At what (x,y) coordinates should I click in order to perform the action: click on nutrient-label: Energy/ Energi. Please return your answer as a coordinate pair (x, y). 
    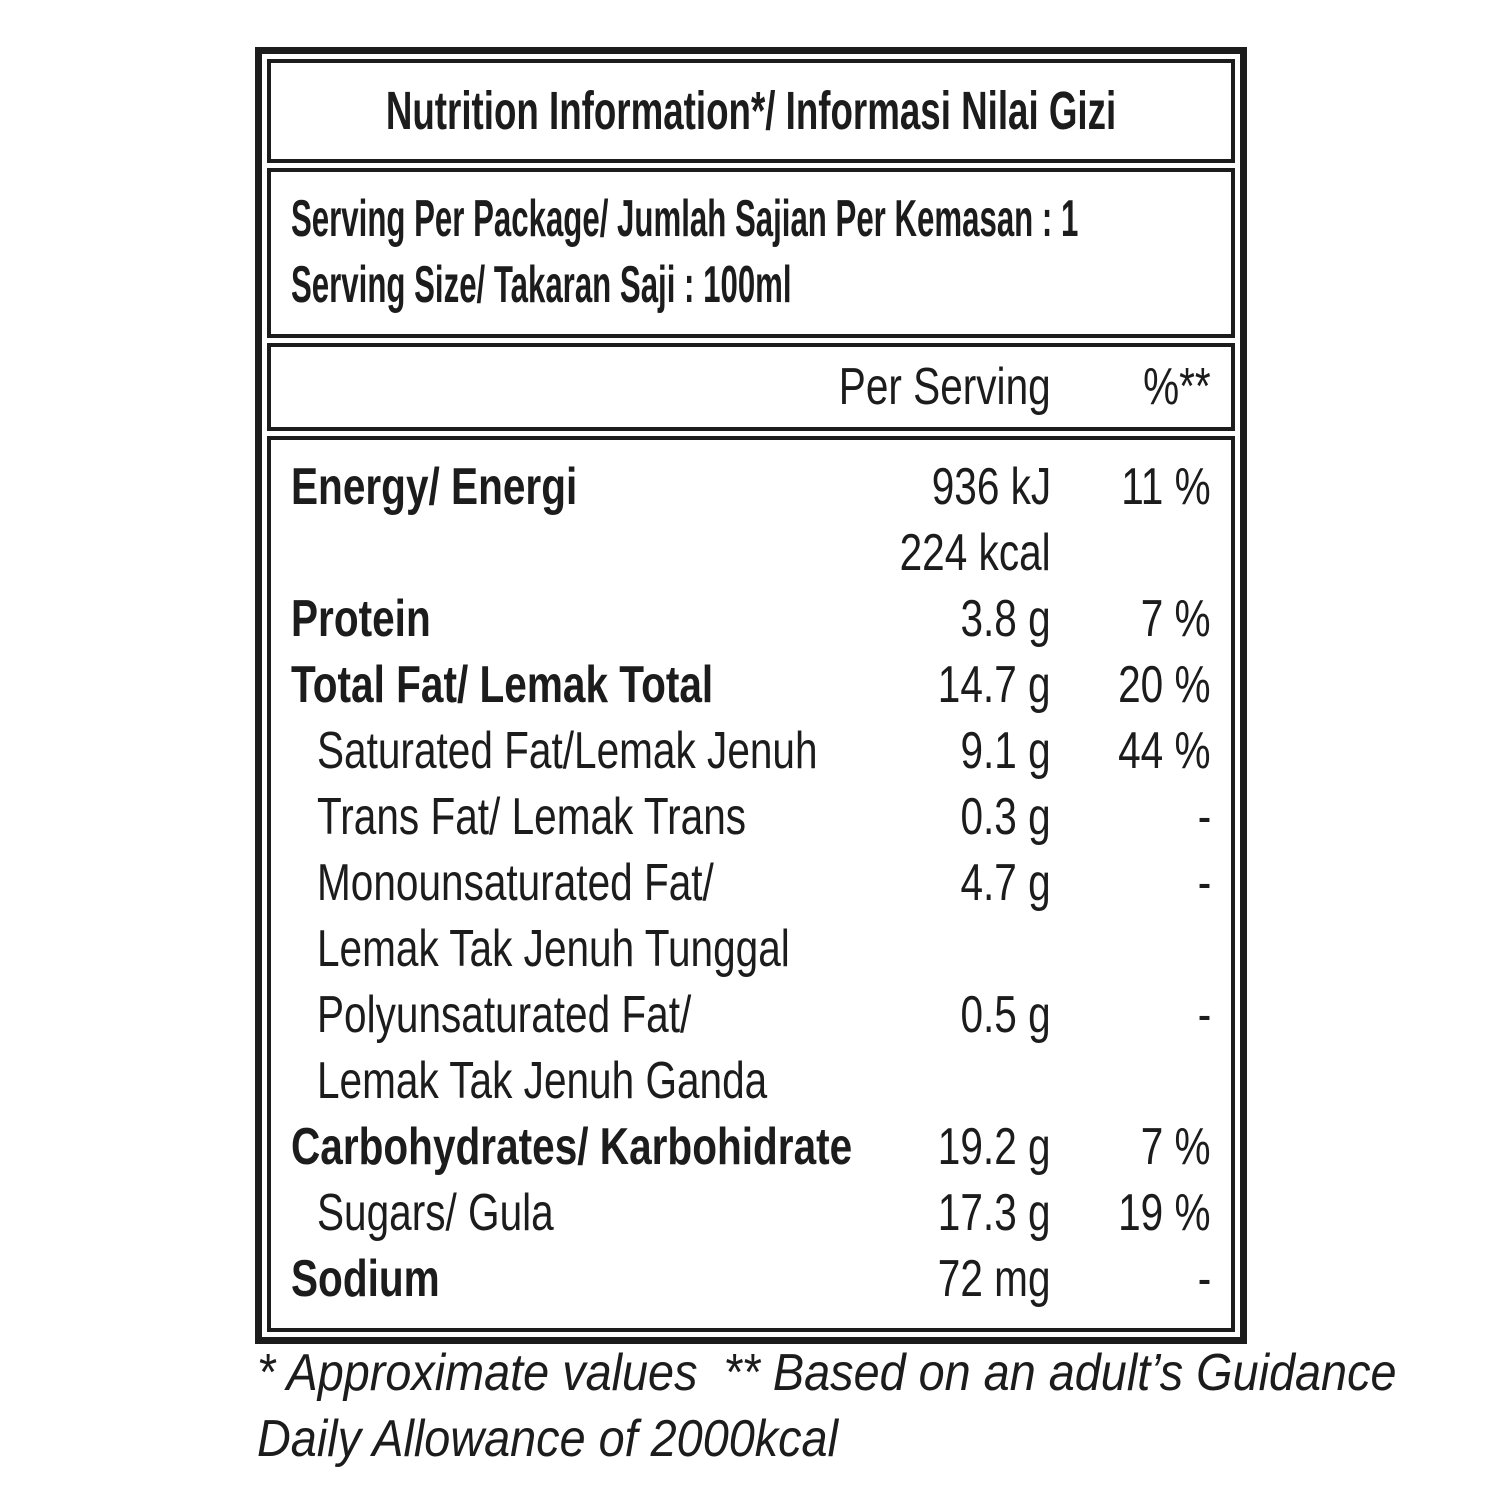
    Looking at the image, I should click on (434, 487).